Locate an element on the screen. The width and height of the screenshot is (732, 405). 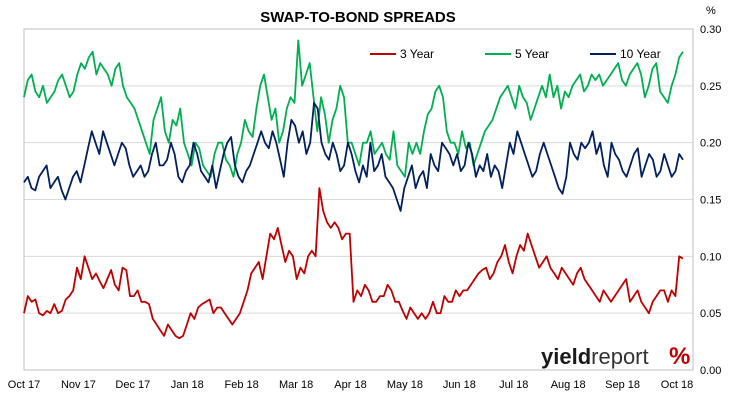
chart-title: SWAP-TO-BOND SPREADS is located at coordinates (358, 17).